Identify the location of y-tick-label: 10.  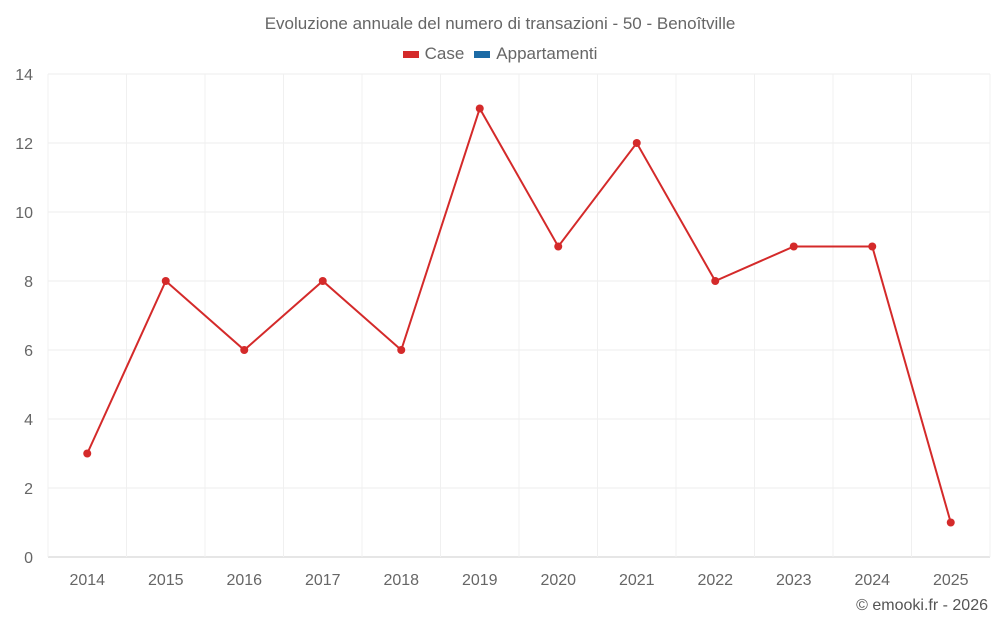
(24, 213).